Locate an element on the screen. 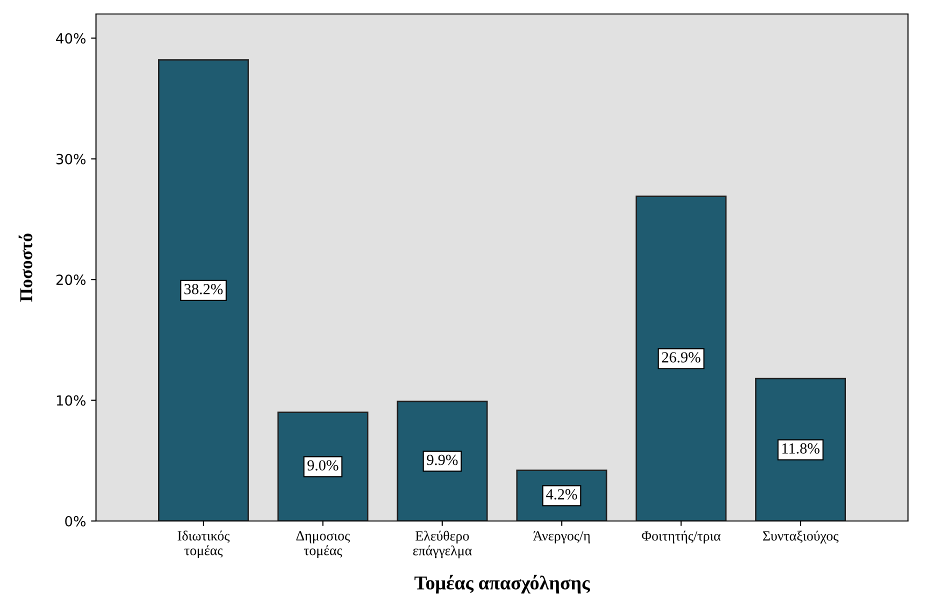 The width and height of the screenshot is (929, 611). x-tick-label: Συνταξιούχος is located at coordinates (800, 537).